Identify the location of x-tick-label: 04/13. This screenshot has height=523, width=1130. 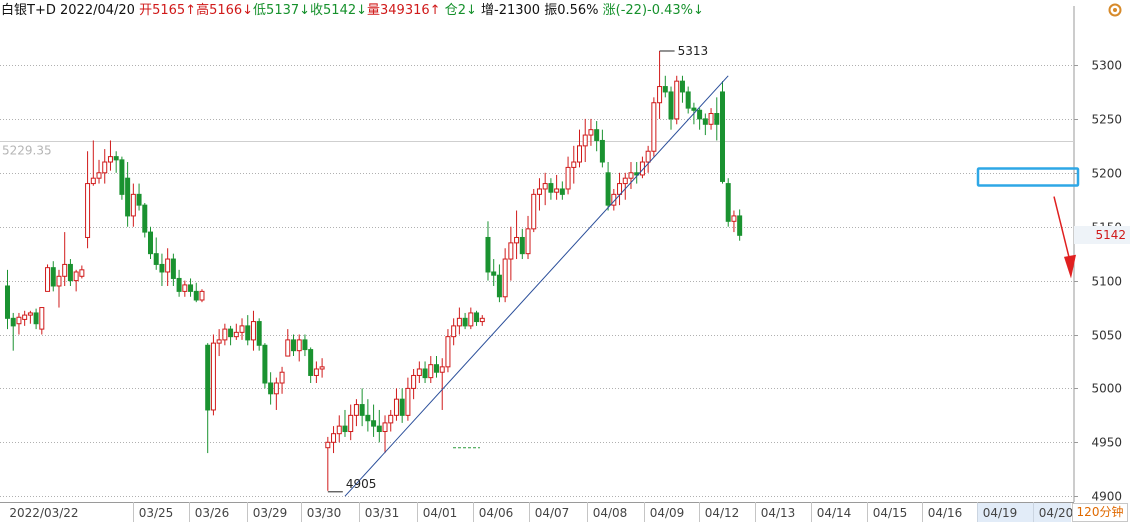
(778, 513).